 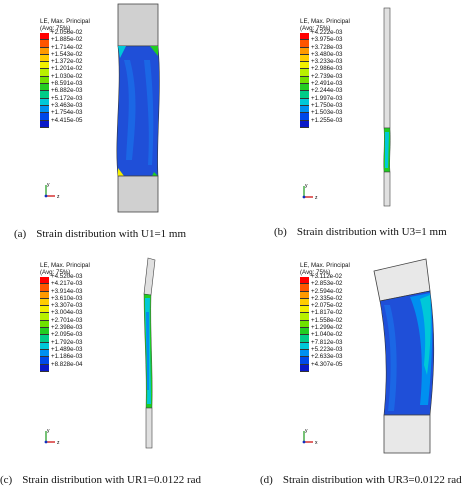 What do you see at coordinates (327, 54) in the screenshot?
I see `legend-value: +3.480e-03` at bounding box center [327, 54].